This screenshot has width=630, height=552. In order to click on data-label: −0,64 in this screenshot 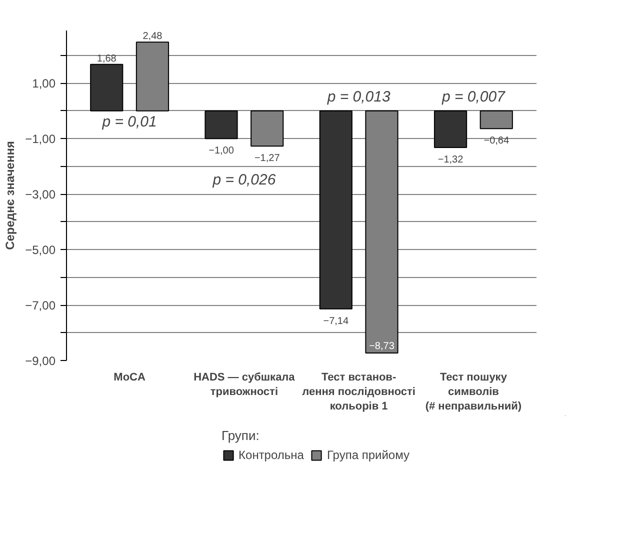, I will do `click(497, 141)`.